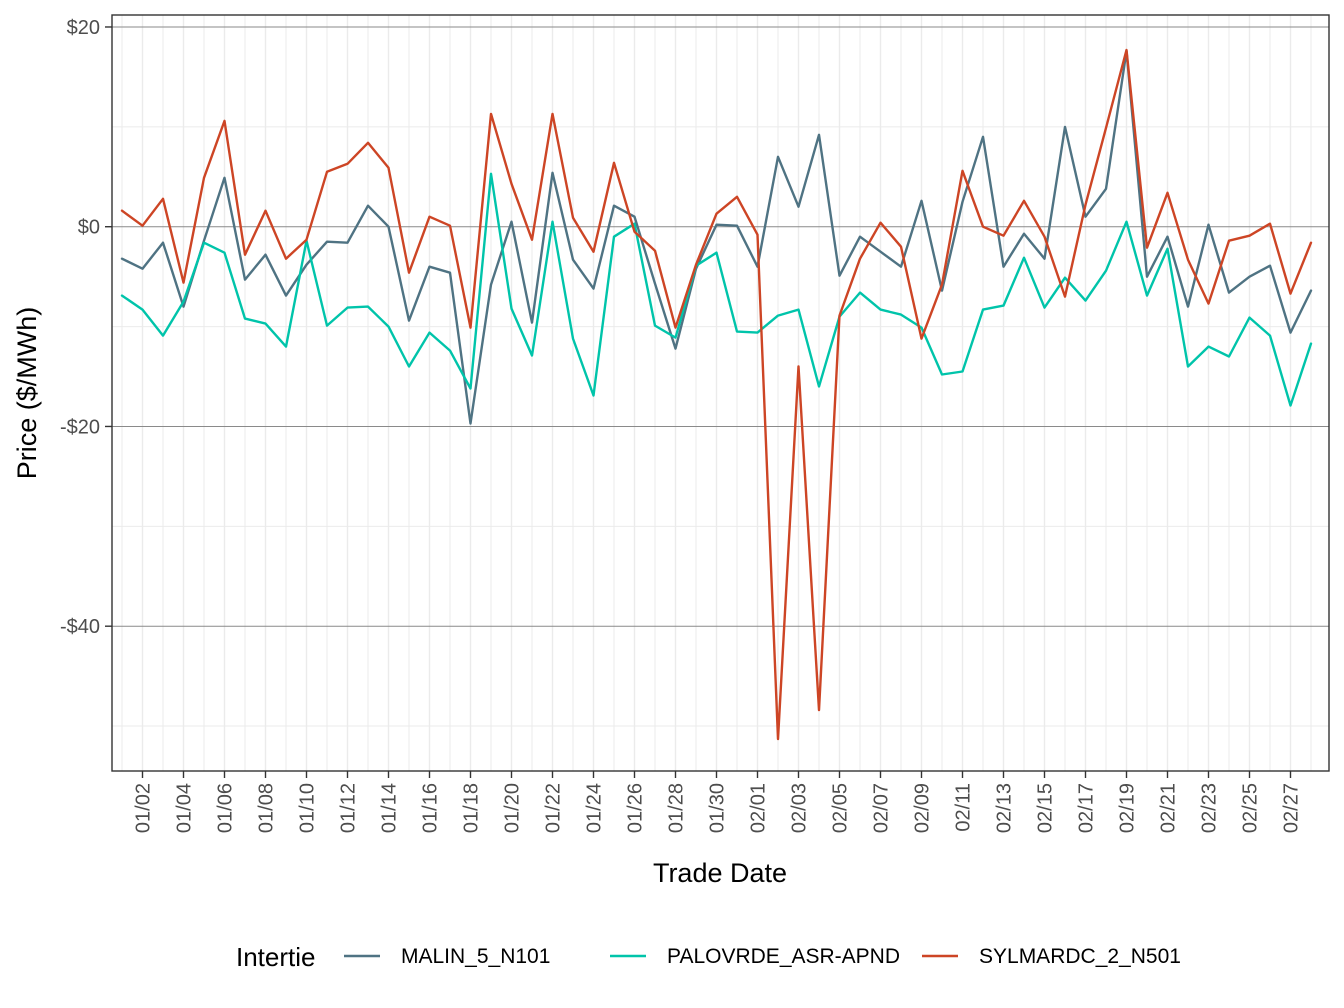 The image size is (1344, 1008). I want to click on x-tick-label: 02/23, so click(1210, 808).